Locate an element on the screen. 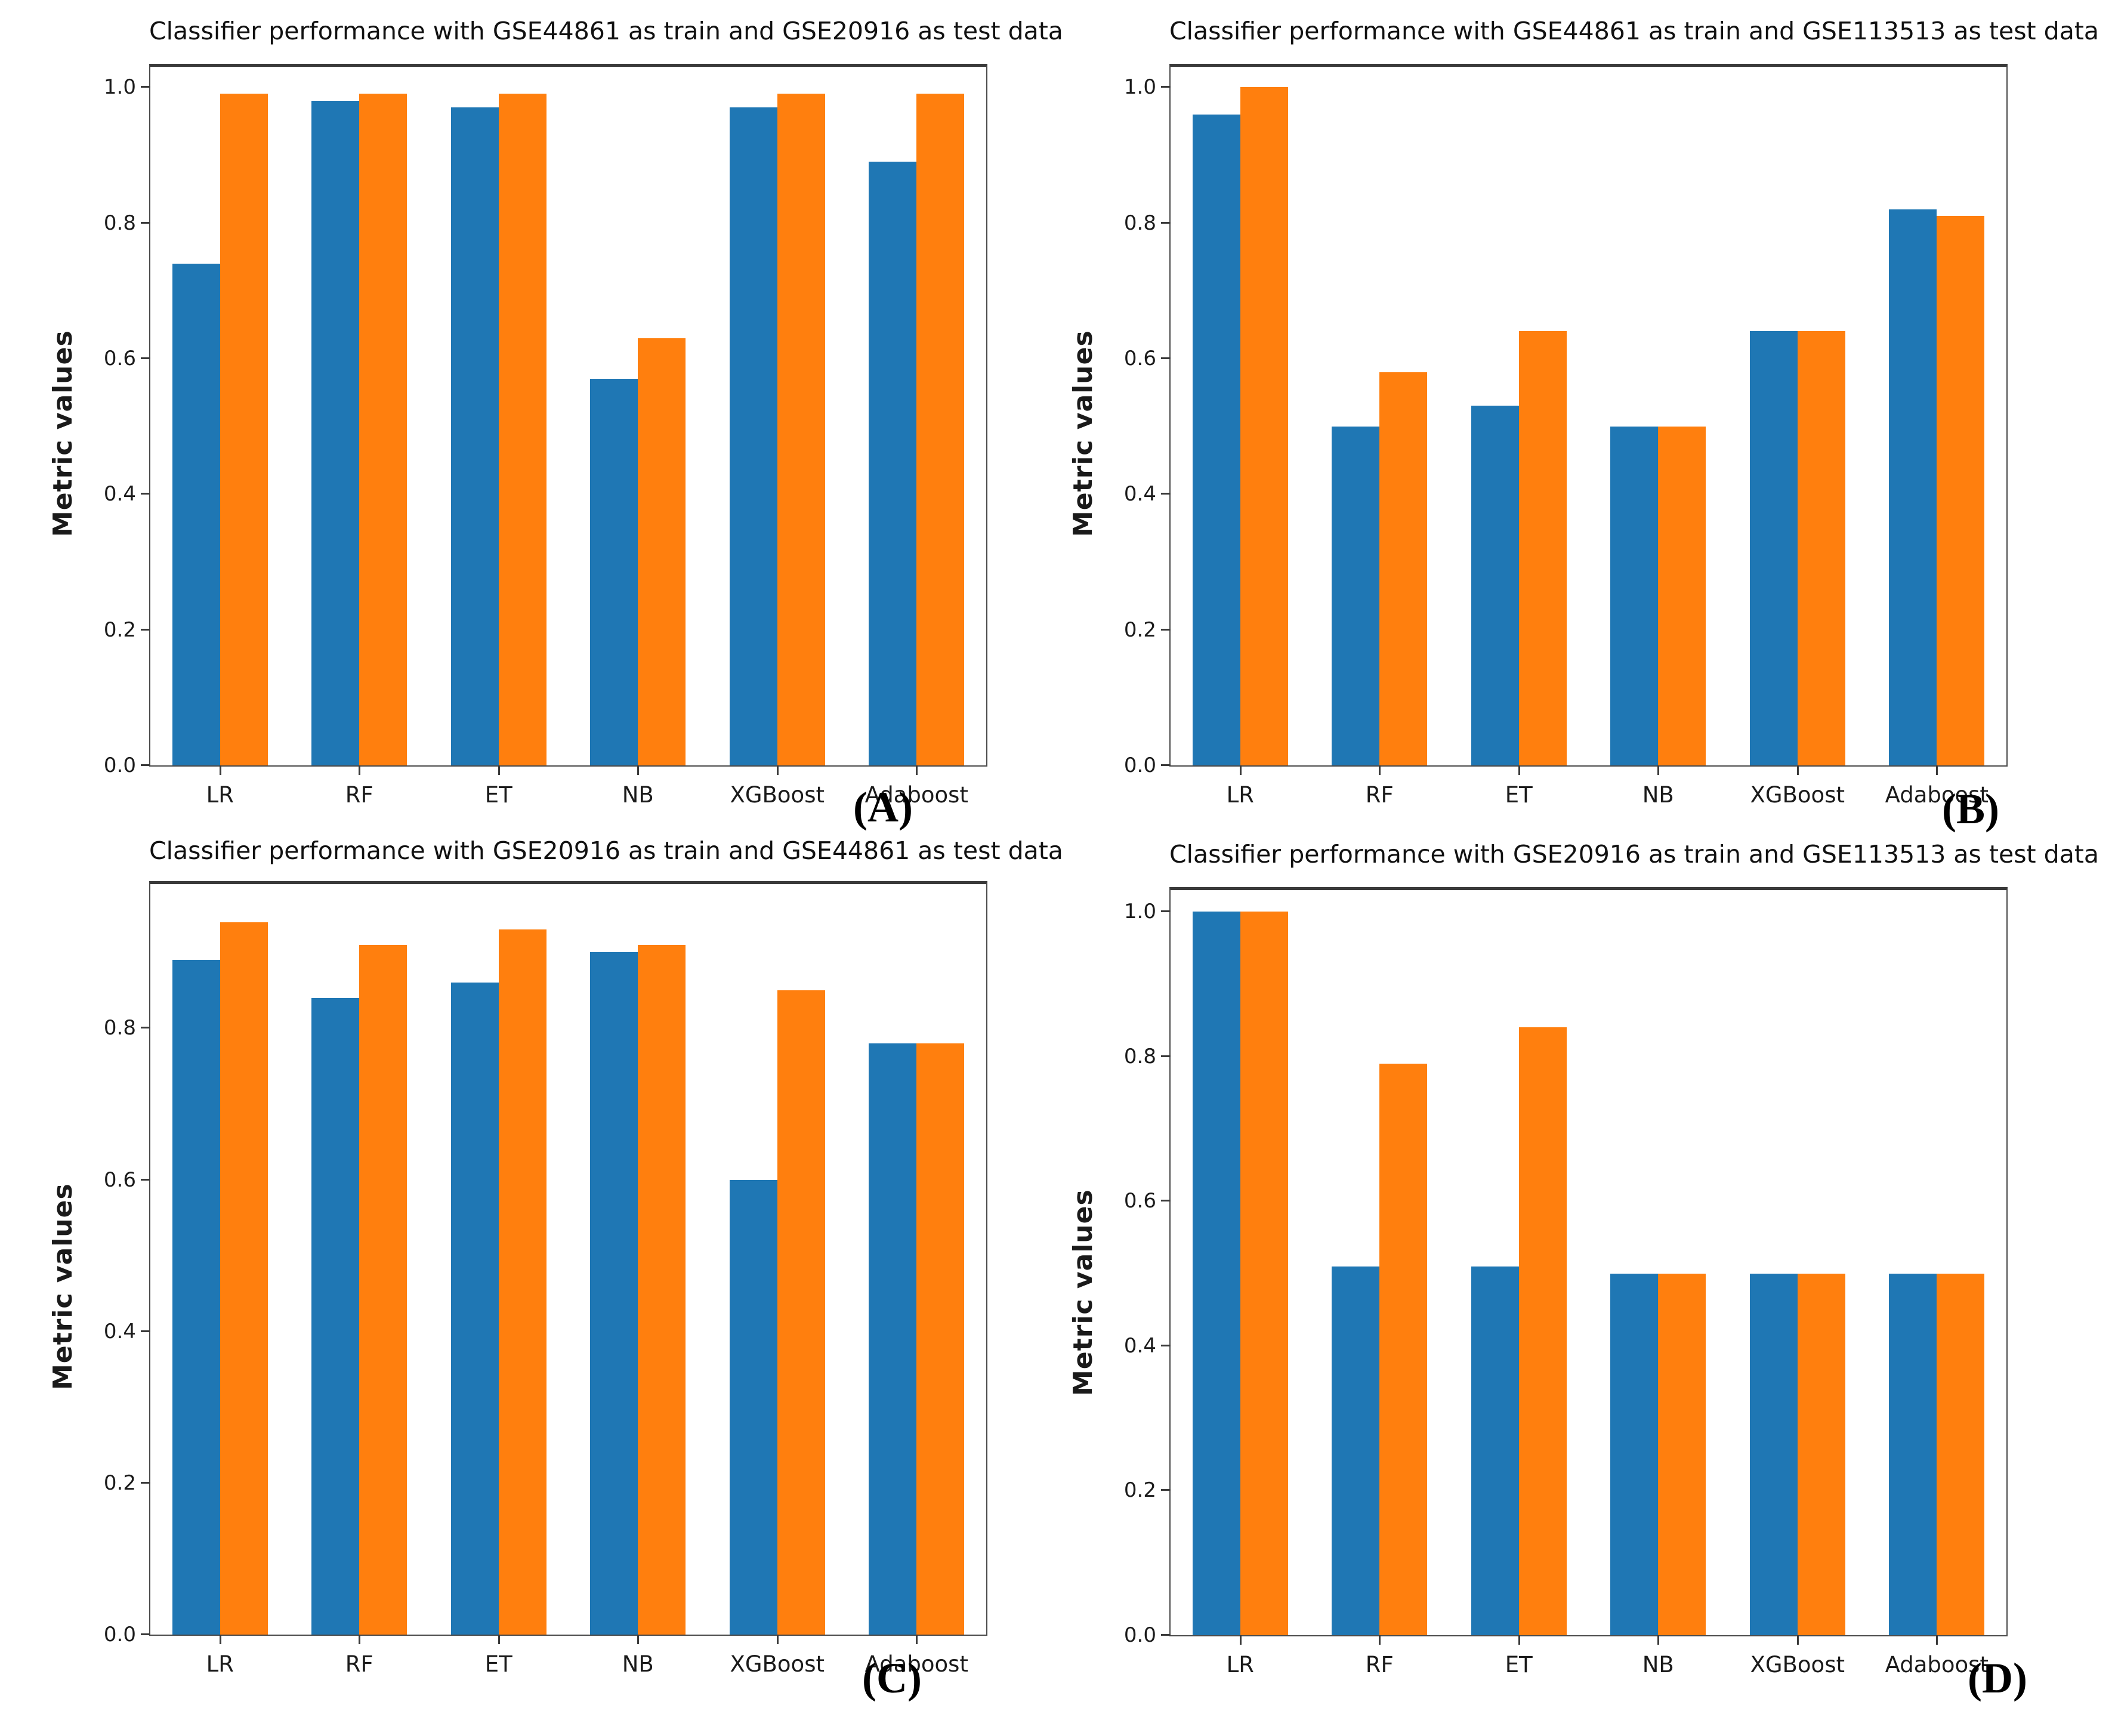  chart-a-bar-blue-XGBoost is located at coordinates (753, 436).